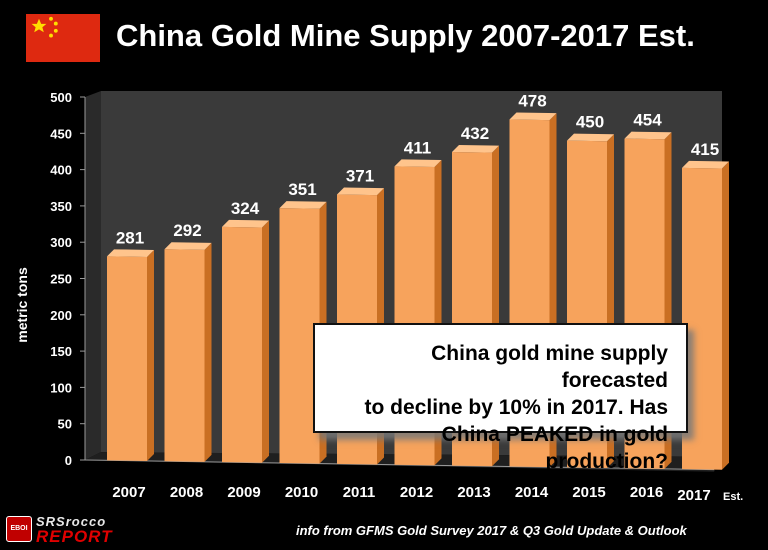 The height and width of the screenshot is (550, 768). Describe the element at coordinates (65, 424) in the screenshot. I see `y-tick-label: 50` at that location.